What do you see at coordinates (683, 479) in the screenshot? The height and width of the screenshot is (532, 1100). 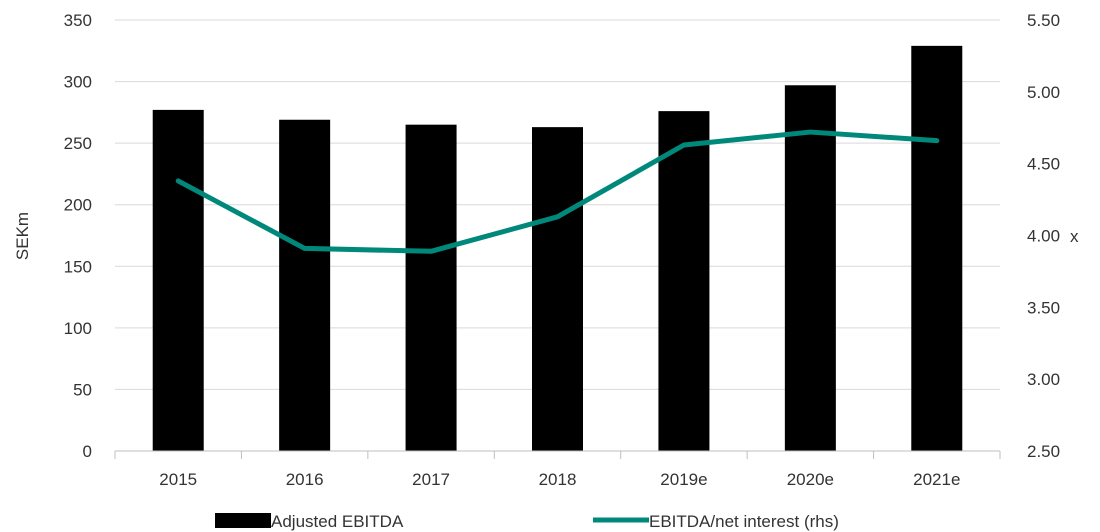 I see `x-tick-label: 2019e` at bounding box center [683, 479].